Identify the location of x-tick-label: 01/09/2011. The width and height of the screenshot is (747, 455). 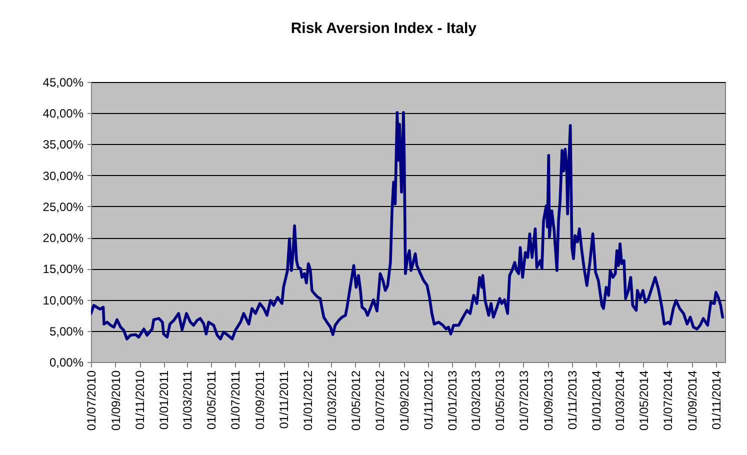
(259, 400).